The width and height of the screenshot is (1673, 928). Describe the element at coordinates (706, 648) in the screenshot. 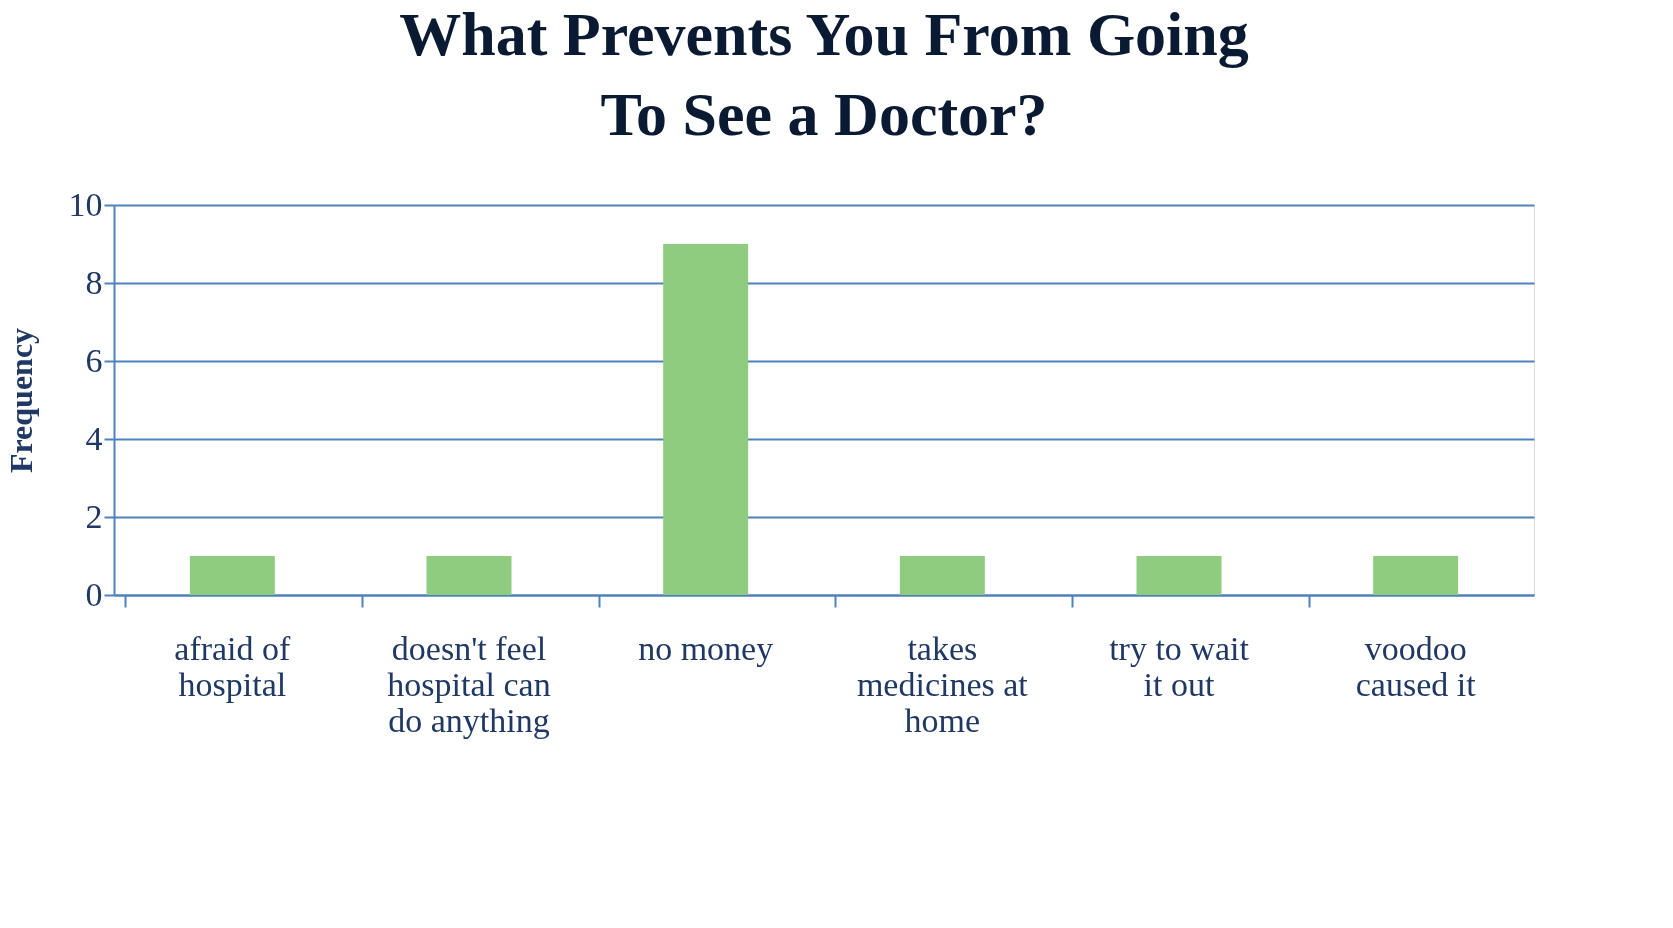

I see `x-tick-label: no money` at that location.